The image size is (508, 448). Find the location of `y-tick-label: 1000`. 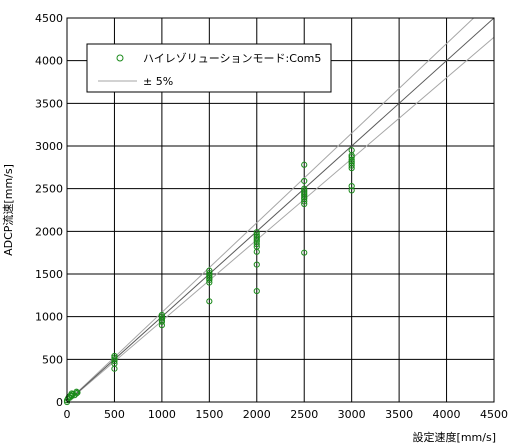

y-tick-label: 1000 is located at coordinates (49, 317).